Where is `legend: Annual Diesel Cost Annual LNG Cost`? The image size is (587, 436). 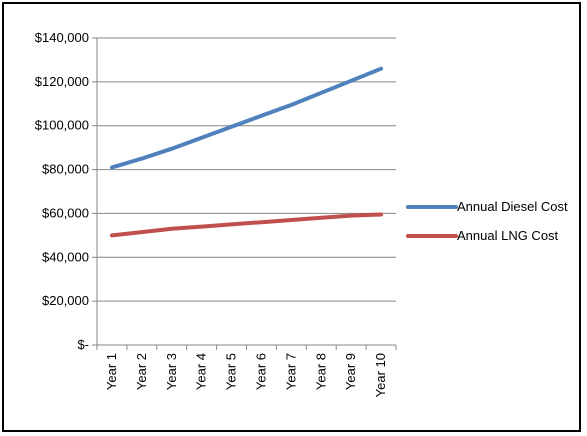
legend: Annual Diesel Cost Annual LNG Cost is located at coordinates (487, 221).